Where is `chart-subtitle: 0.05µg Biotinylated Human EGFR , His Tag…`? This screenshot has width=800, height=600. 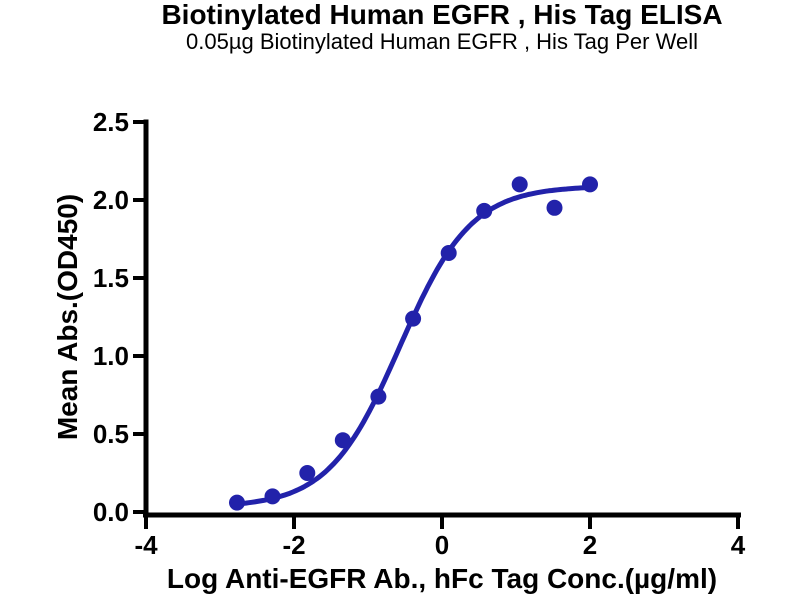
chart-subtitle: 0.05µg Biotinylated Human EGFR , His Tag… is located at coordinates (442, 41).